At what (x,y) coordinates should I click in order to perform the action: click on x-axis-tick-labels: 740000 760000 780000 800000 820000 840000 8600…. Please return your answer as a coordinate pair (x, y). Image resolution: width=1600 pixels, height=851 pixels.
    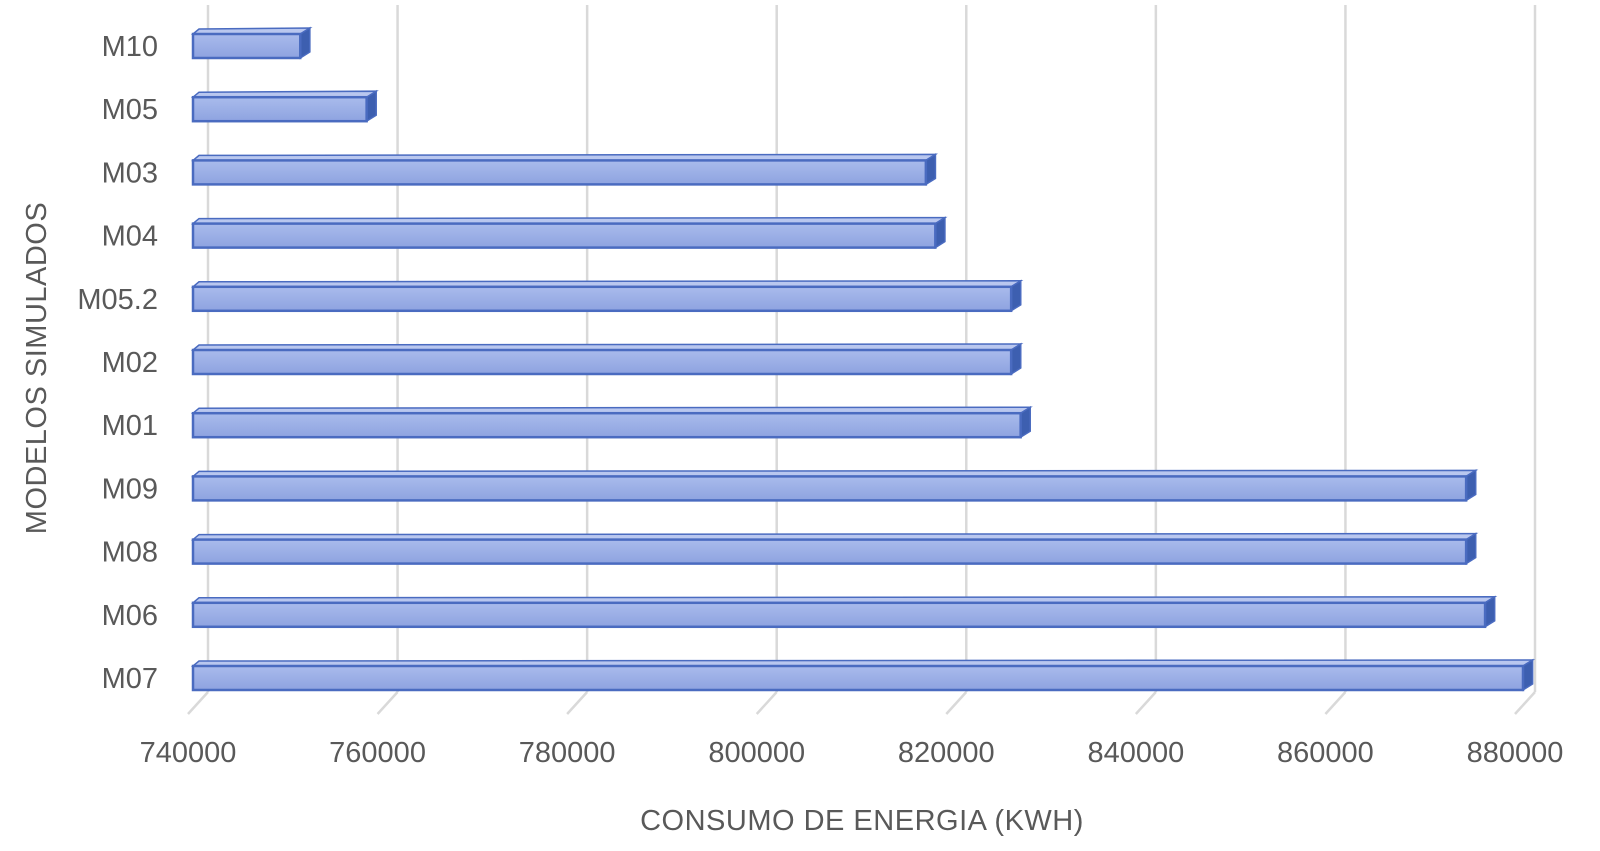
    Looking at the image, I should click on (852, 753).